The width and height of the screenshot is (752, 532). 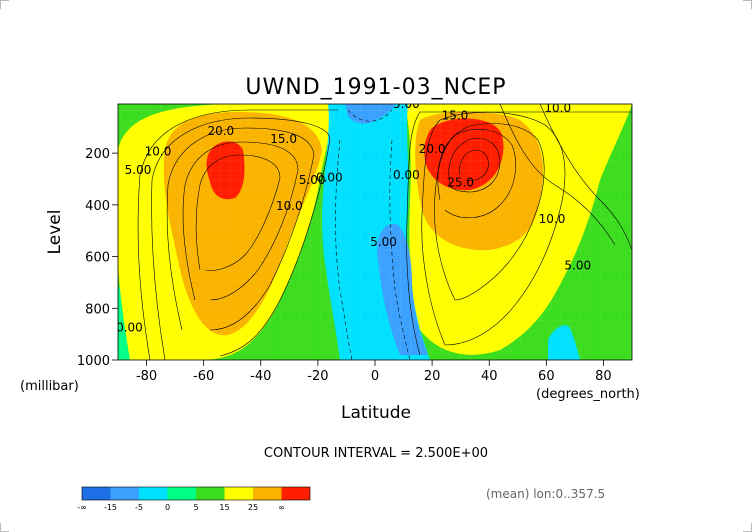 What do you see at coordinates (110, 507) in the screenshot?
I see `colorbar-label: -15` at bounding box center [110, 507].